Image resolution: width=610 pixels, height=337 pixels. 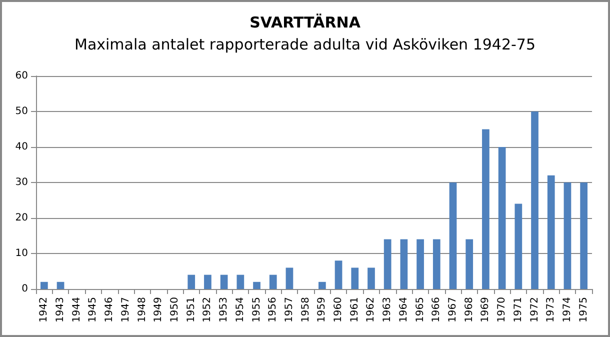 I want to click on x-tick-label: 1971, so click(x=518, y=309).